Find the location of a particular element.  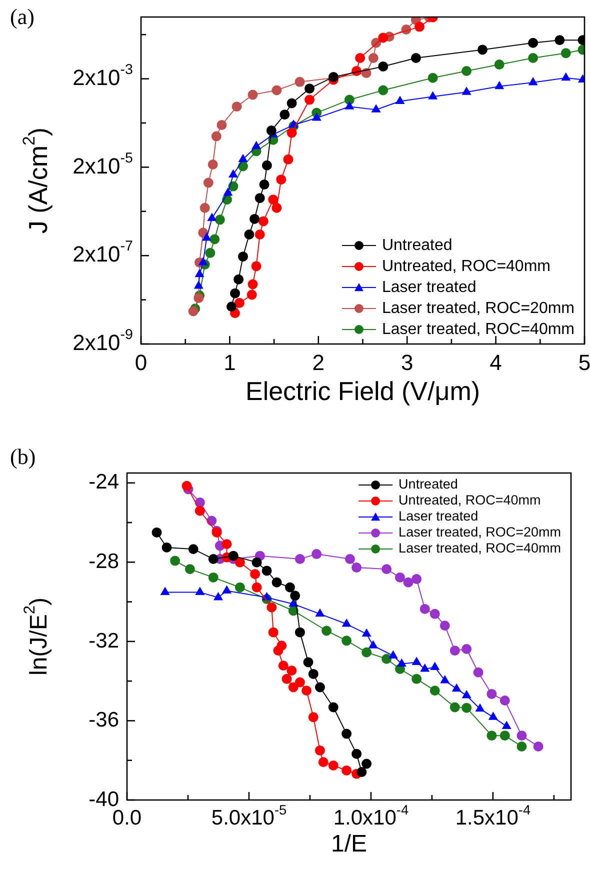

y-tick-label: -32 is located at coordinates (104, 640).